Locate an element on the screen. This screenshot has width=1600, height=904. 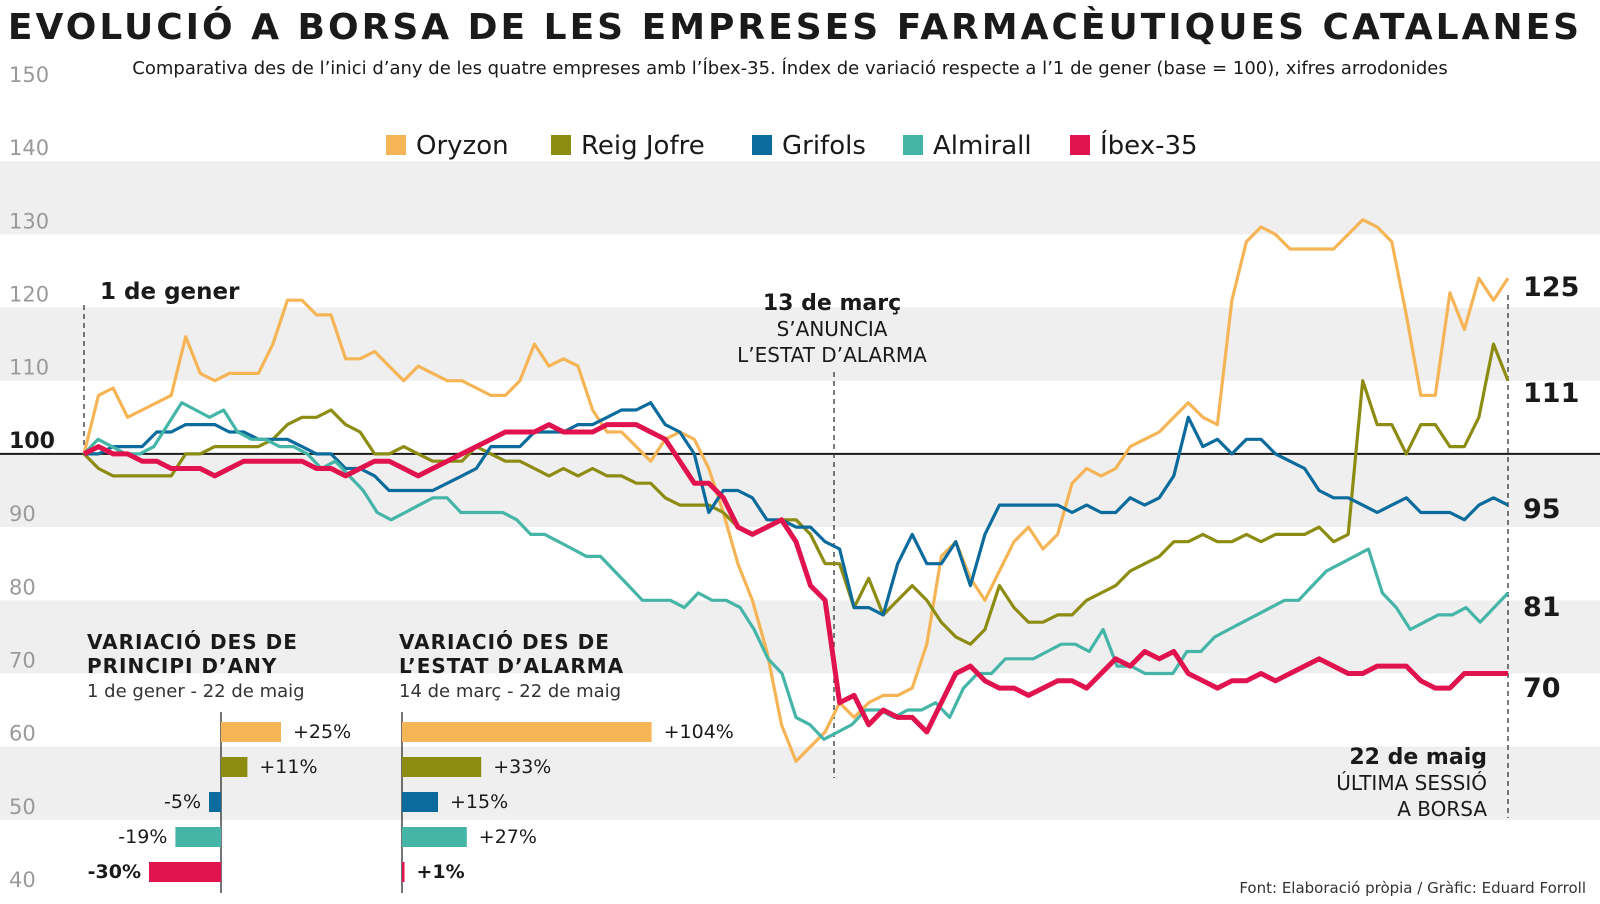
legend-label: Almirall is located at coordinates (982, 146).